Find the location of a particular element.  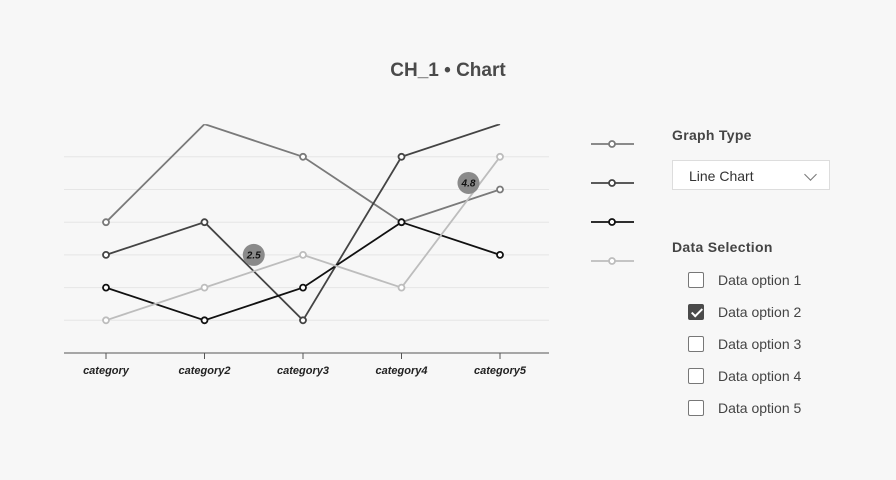

annotation-label: 2.5 is located at coordinates (253, 255).